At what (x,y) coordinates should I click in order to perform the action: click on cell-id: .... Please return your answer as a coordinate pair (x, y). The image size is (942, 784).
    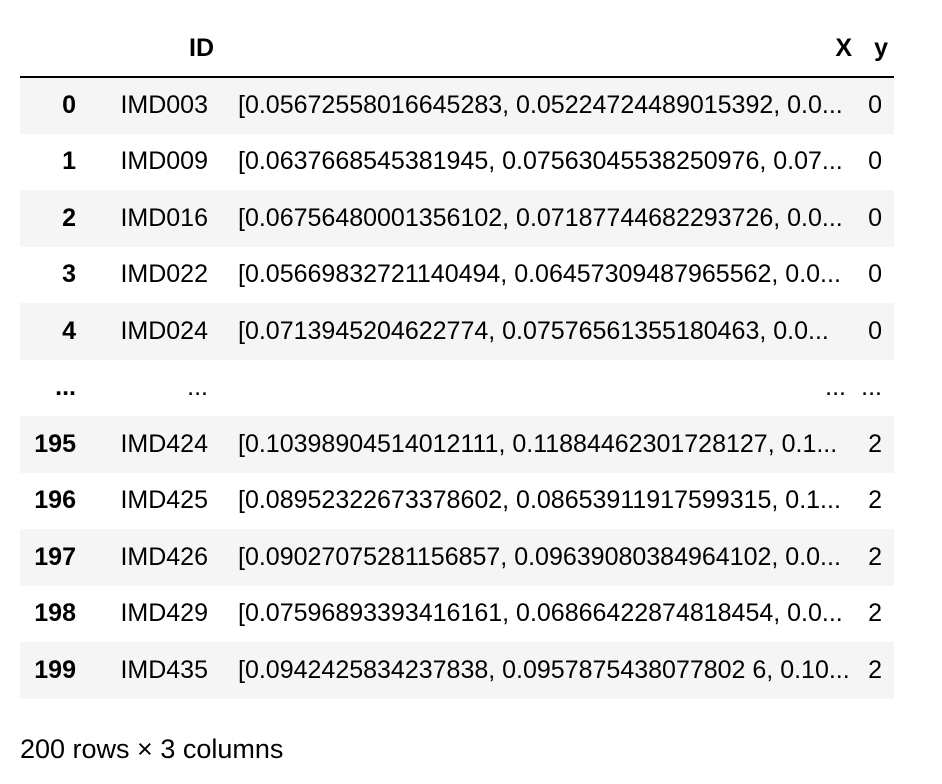
    Looking at the image, I should click on (197, 387).